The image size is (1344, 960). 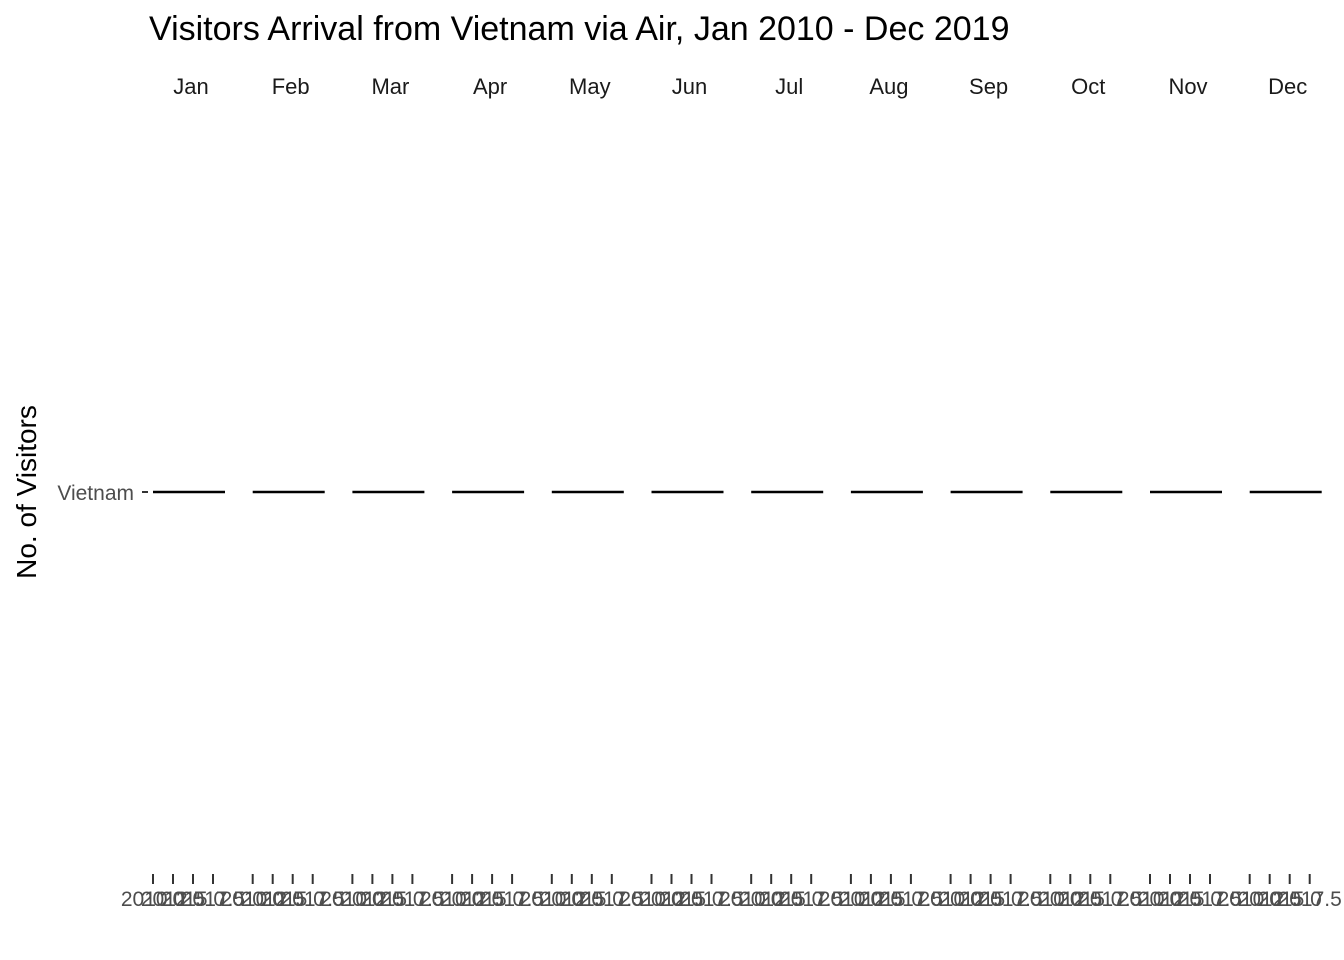 I want to click on facet-label: Dec, so click(x=1287, y=86).